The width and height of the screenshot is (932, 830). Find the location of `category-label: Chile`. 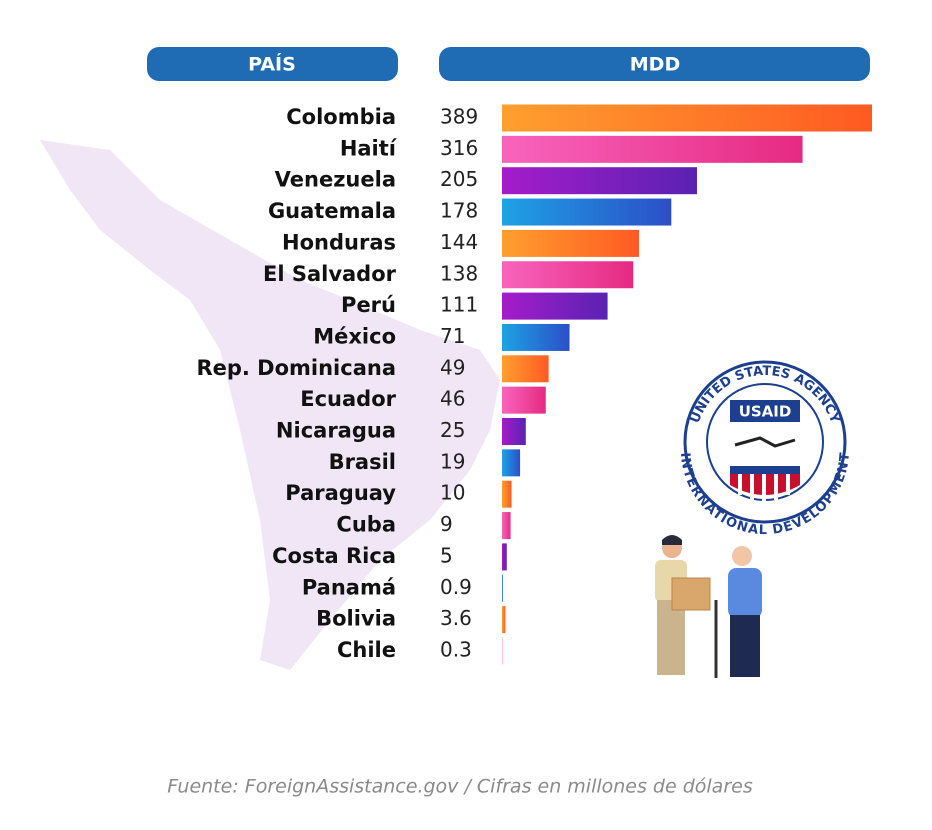

category-label: Chile is located at coordinates (366, 650).